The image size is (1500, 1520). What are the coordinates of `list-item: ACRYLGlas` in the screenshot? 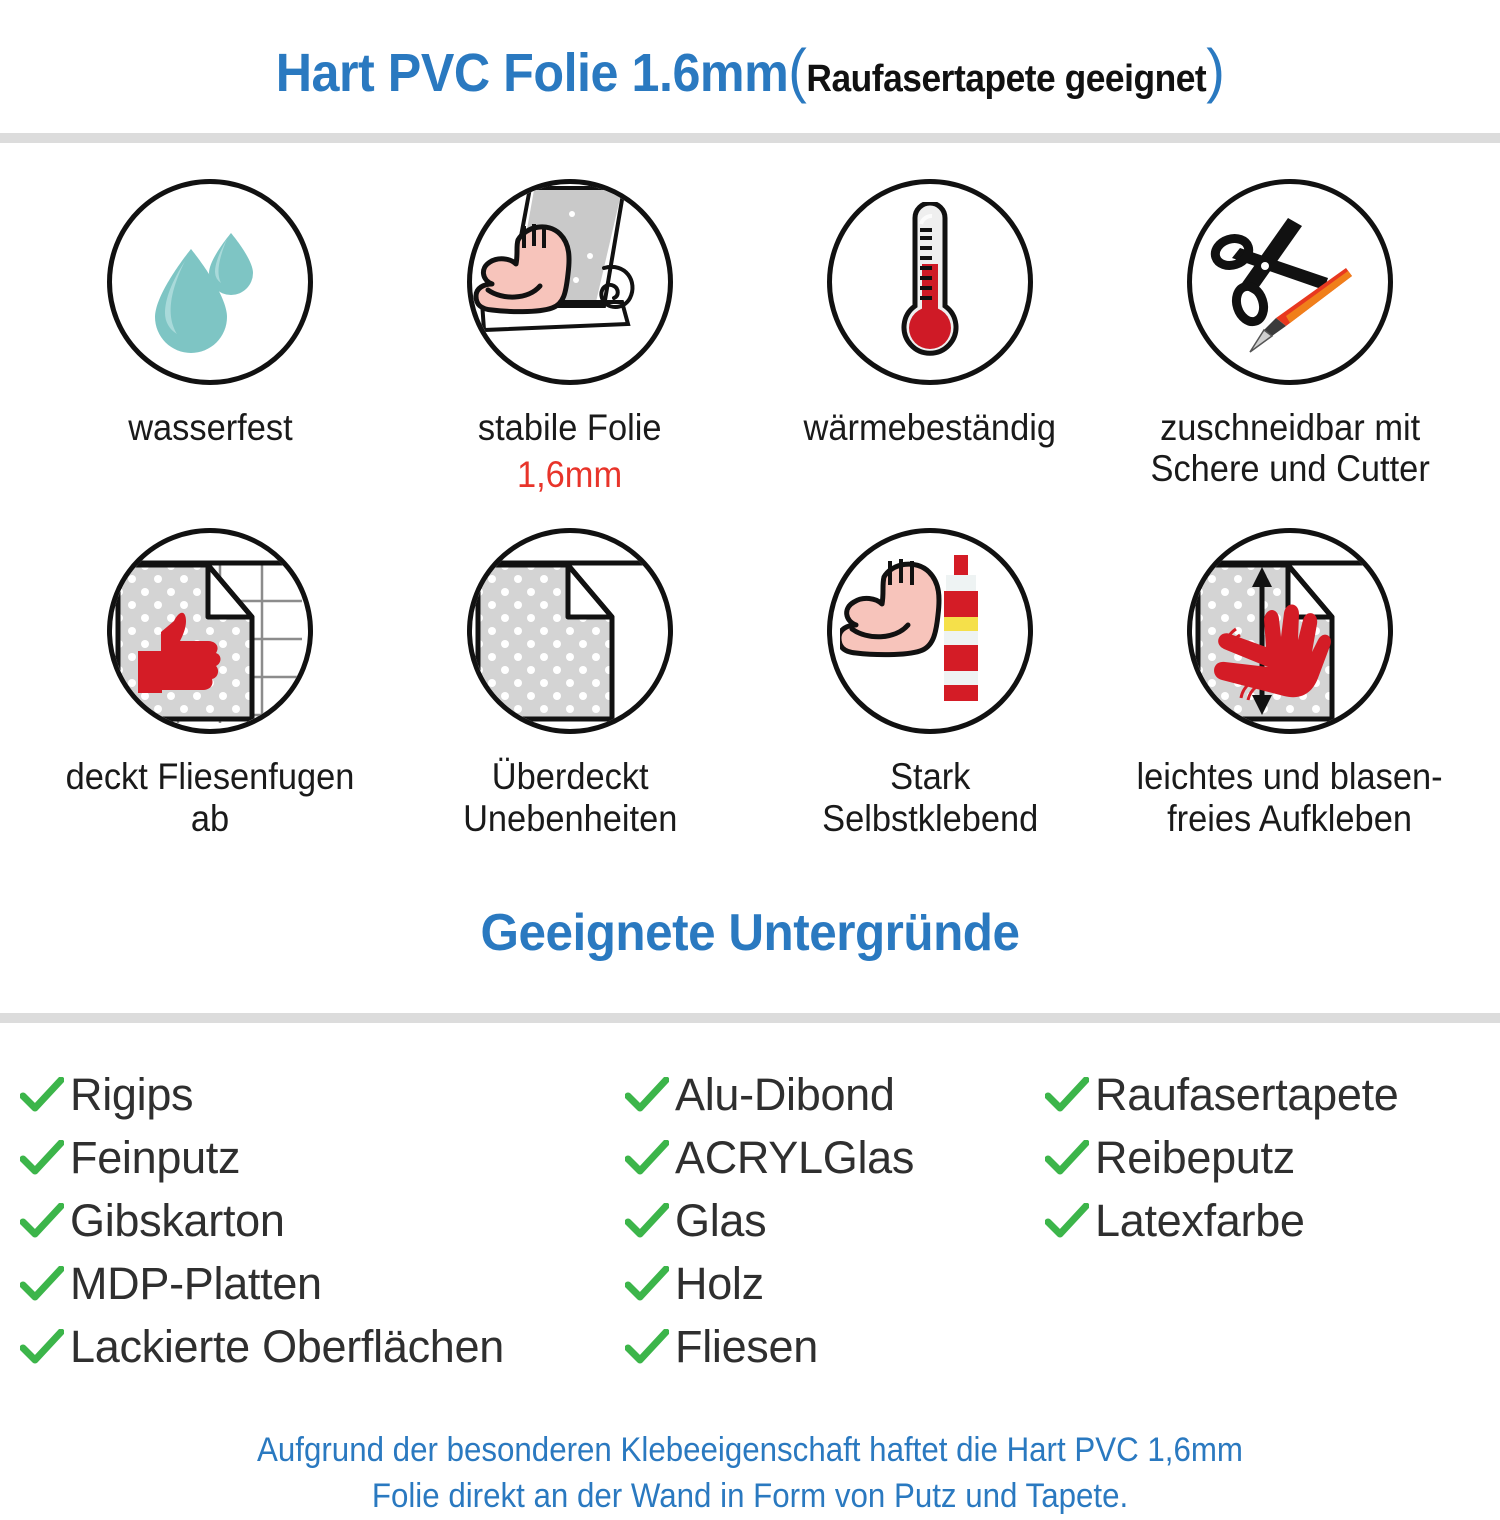 It's located at (829, 1157).